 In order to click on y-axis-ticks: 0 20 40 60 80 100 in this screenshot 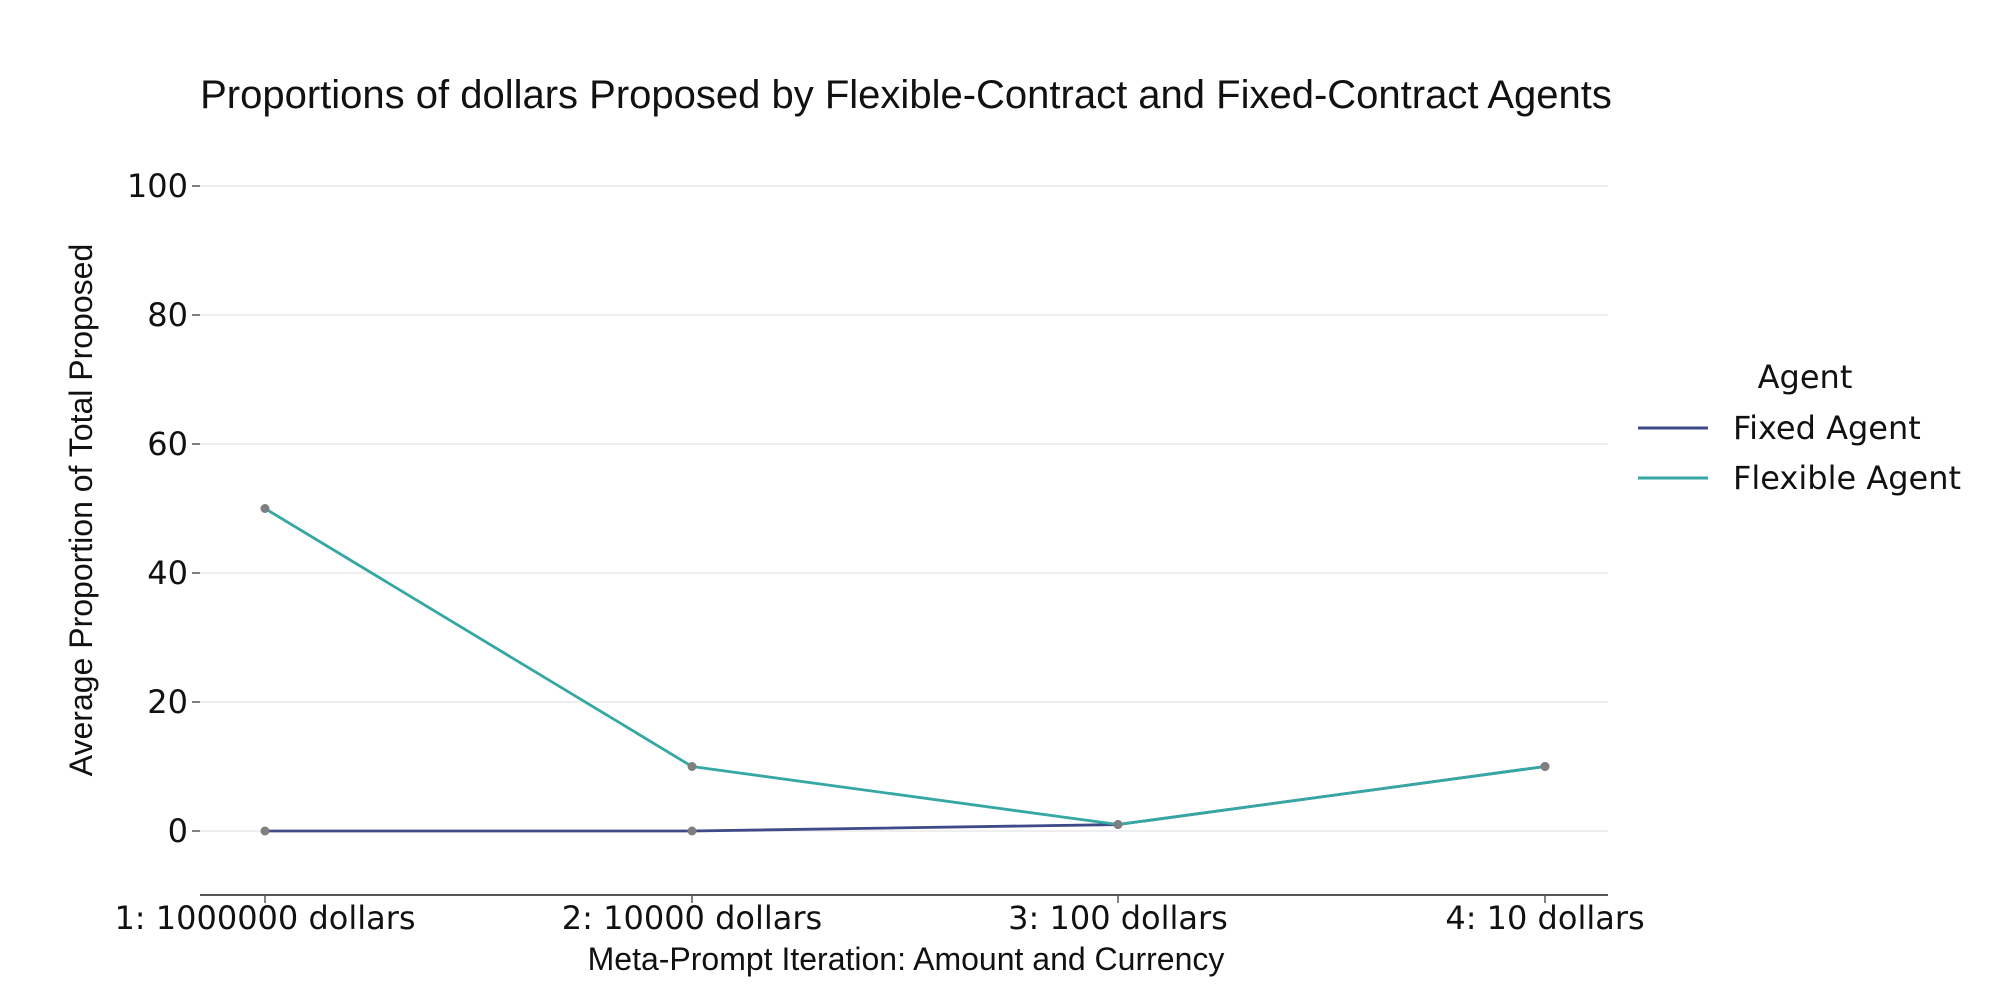, I will do `click(163, 508)`.